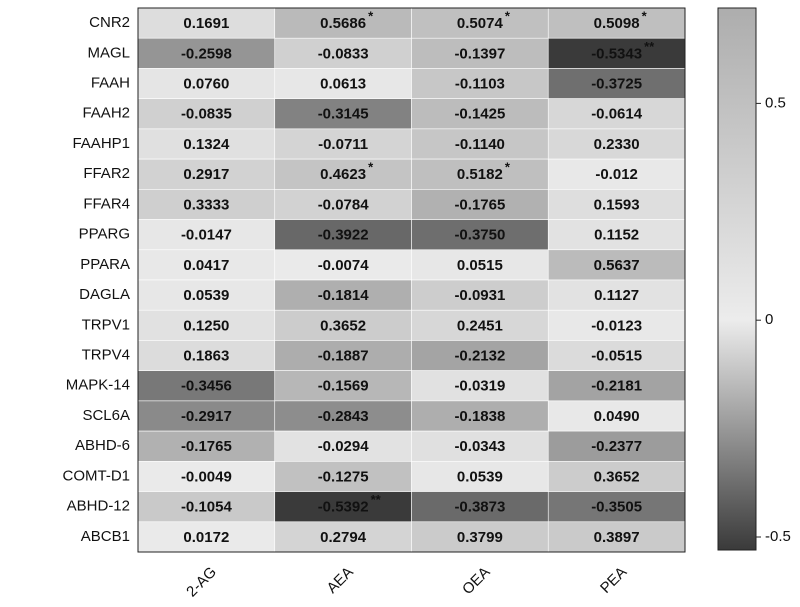 The image size is (800, 607). Describe the element at coordinates (102, 445) in the screenshot. I see `row-label: ABHD-6` at that location.